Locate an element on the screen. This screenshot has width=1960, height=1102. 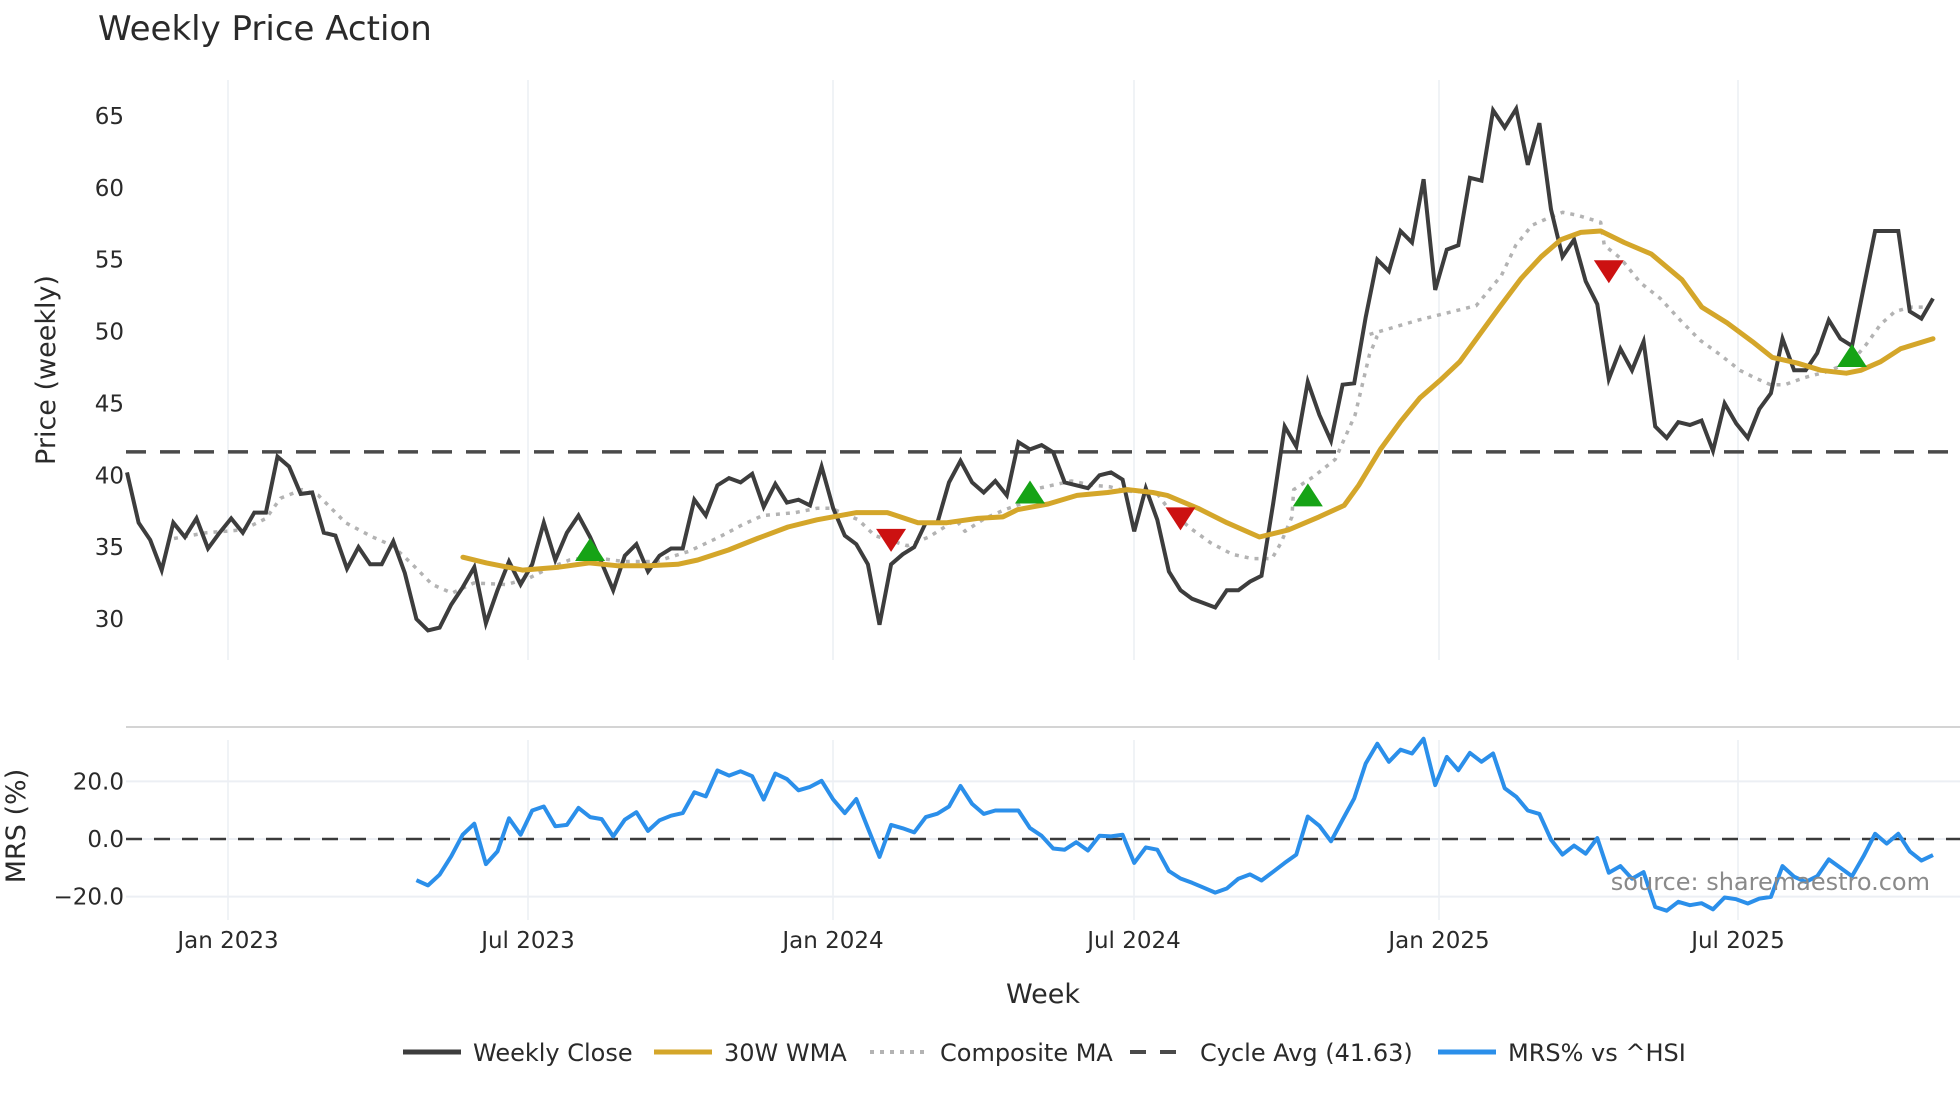
legend-item-mrs: MRS% vs ^HSI is located at coordinates (1562, 1053).